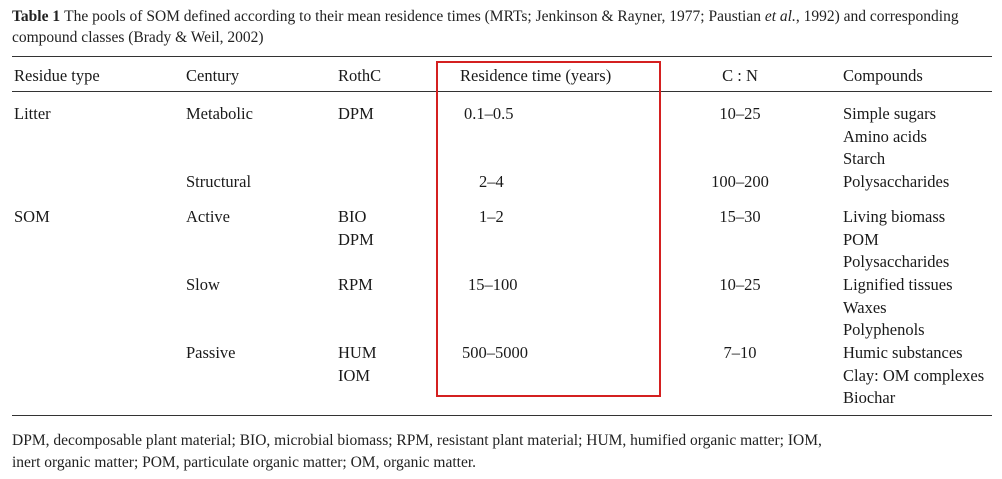  What do you see at coordinates (903, 352) in the screenshot?
I see `compound-humic-substances: Humic substances` at bounding box center [903, 352].